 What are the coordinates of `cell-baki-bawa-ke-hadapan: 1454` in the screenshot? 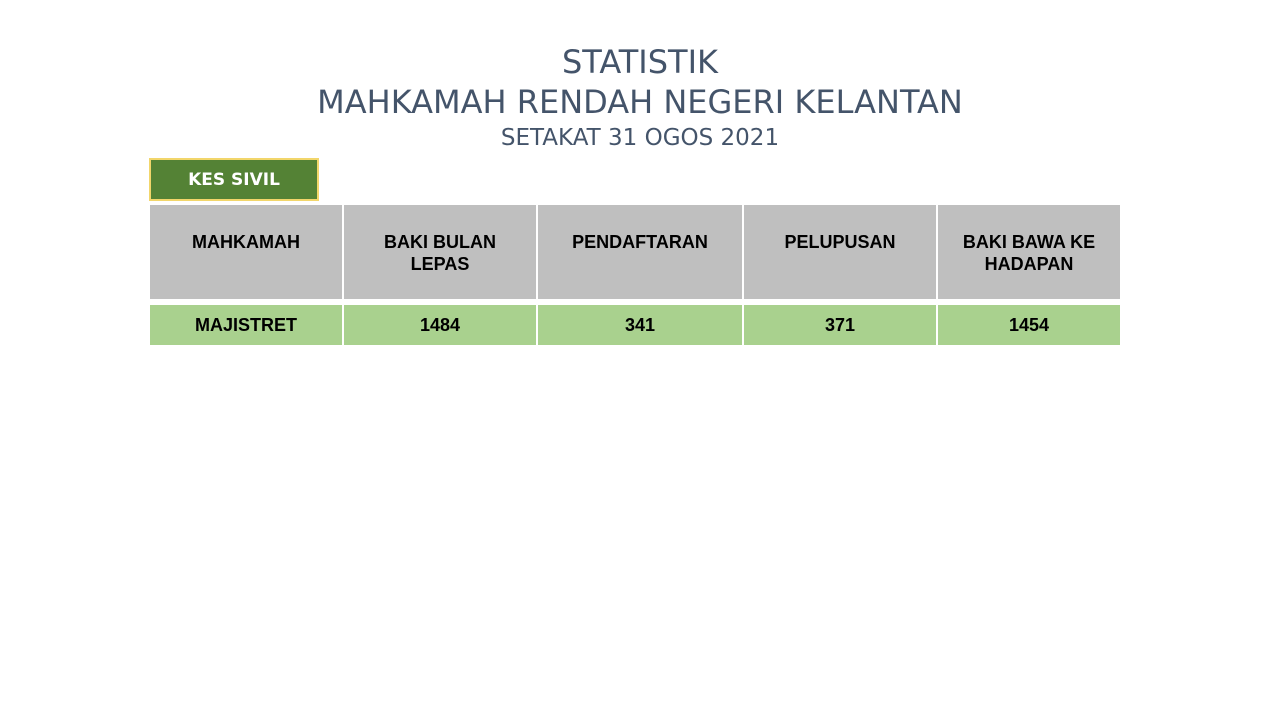 It's located at (1029, 325).